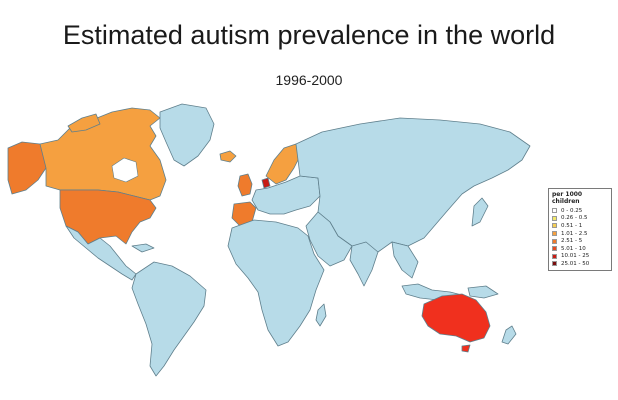 Image resolution: width=618 pixels, height=400 pixels. Describe the element at coordinates (329, 239) in the screenshot. I see `middle-east-region` at that location.